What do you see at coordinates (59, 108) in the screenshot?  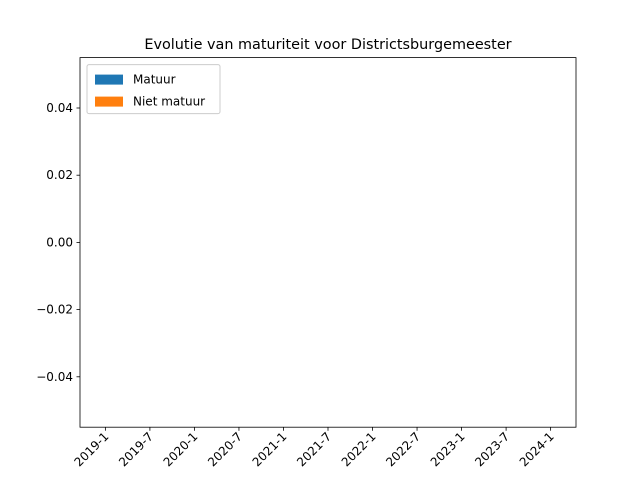 I see `y-tick-label: 0.04` at bounding box center [59, 108].